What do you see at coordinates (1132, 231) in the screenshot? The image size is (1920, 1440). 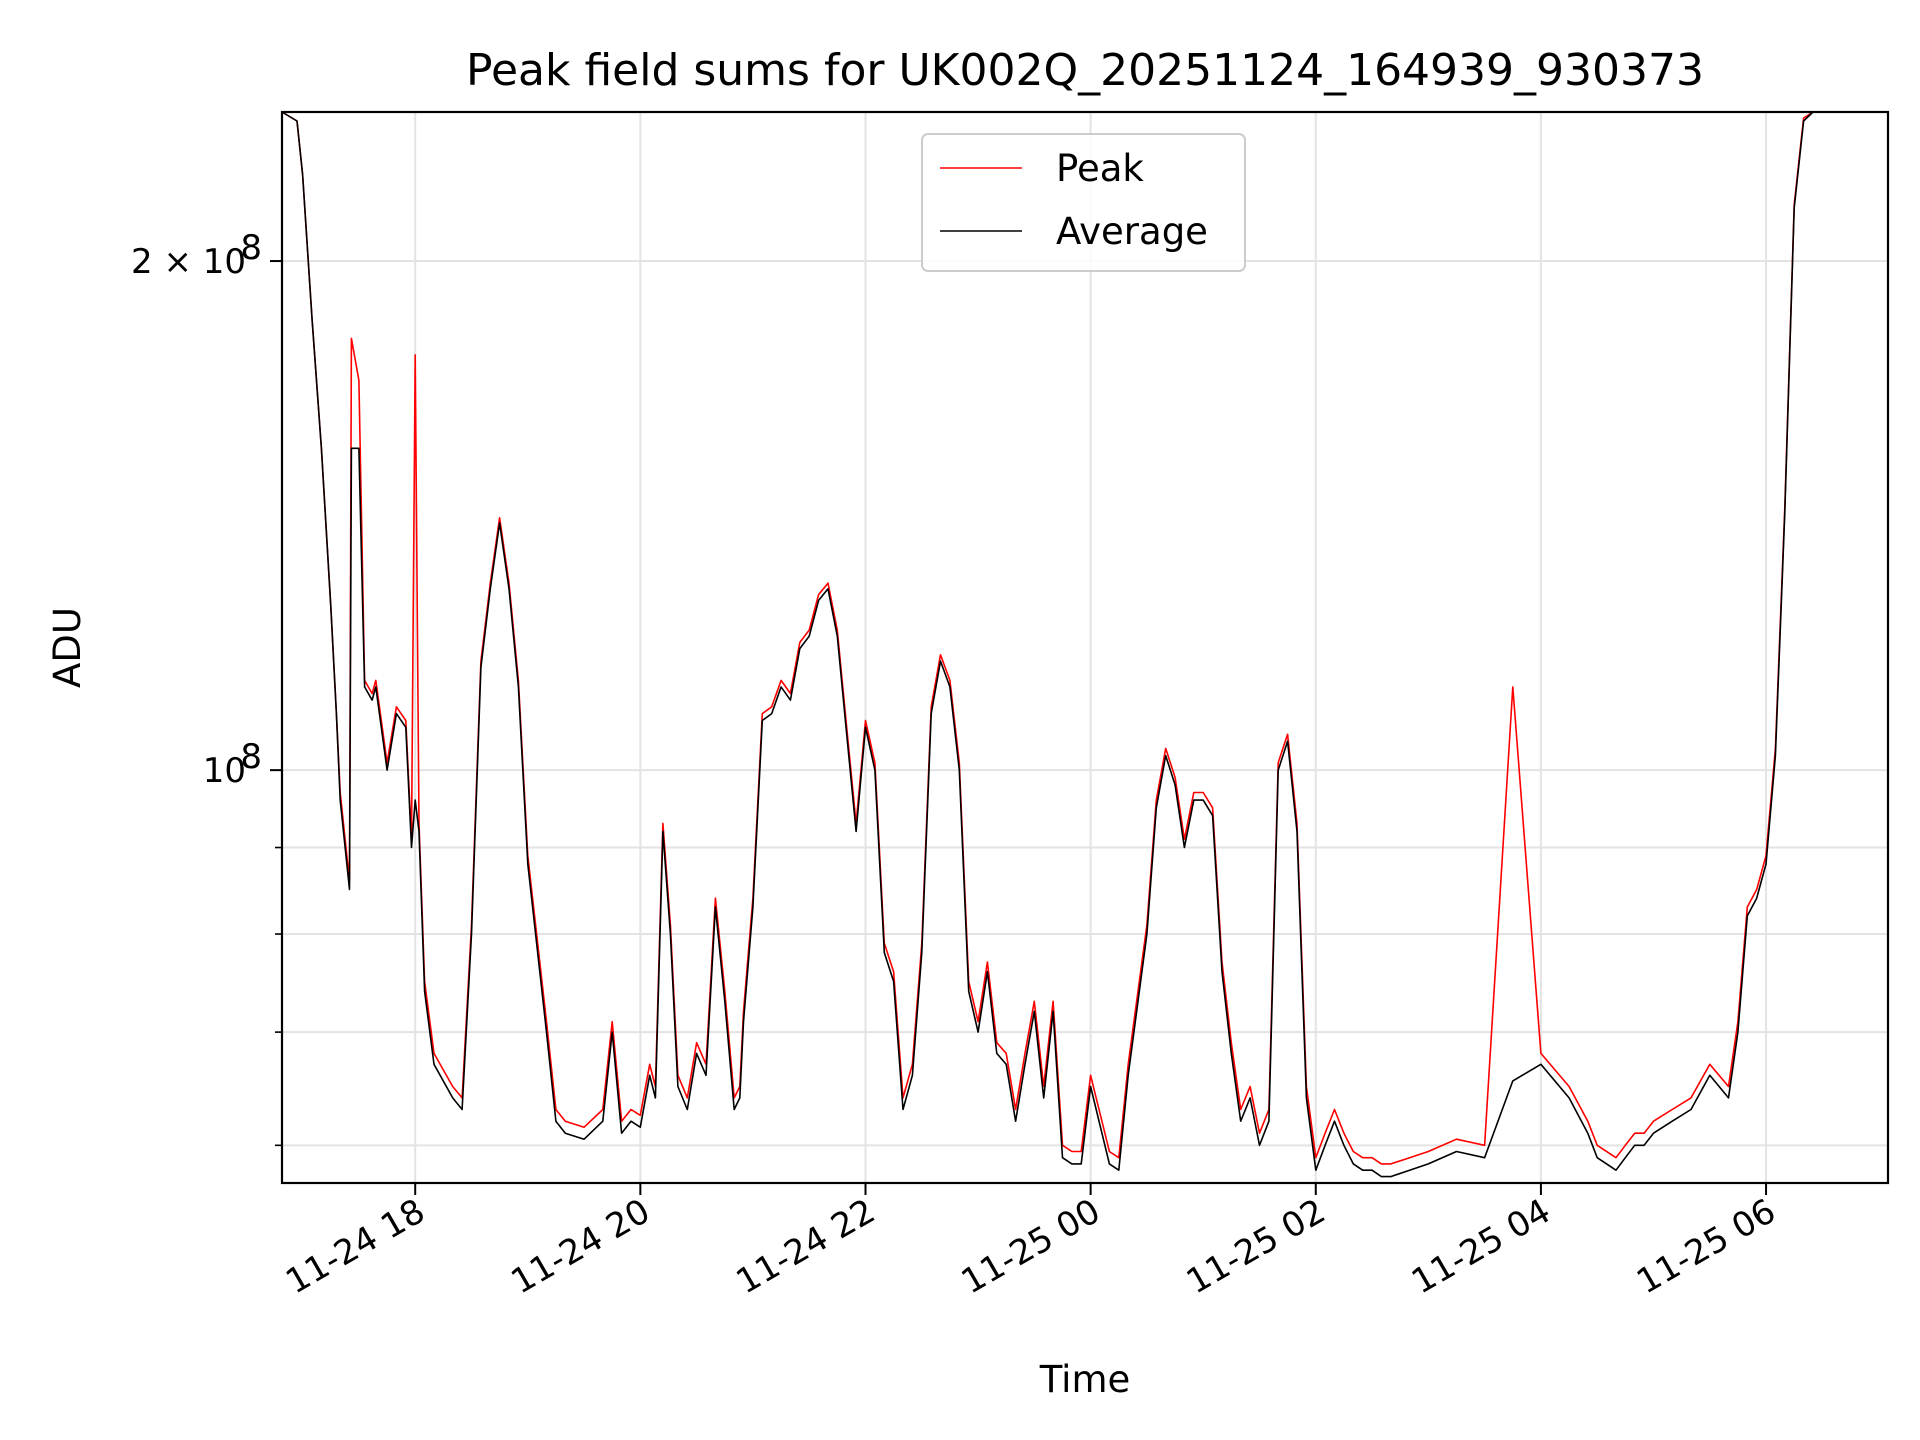 I see `legend-label-average: Average` at bounding box center [1132, 231].